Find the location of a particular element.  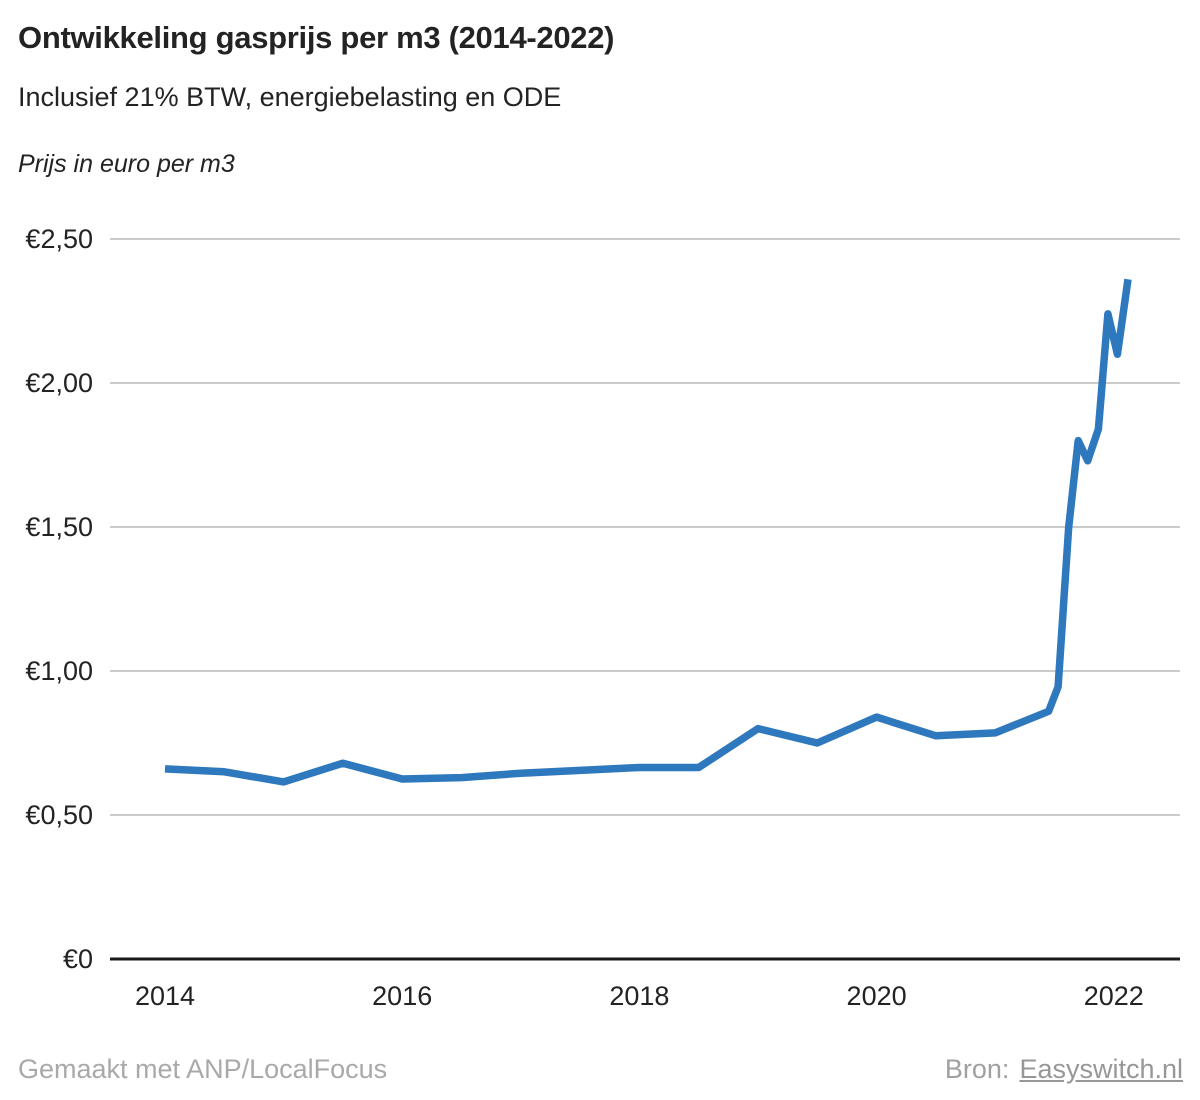

source-label: Bron: is located at coordinates (977, 1069).